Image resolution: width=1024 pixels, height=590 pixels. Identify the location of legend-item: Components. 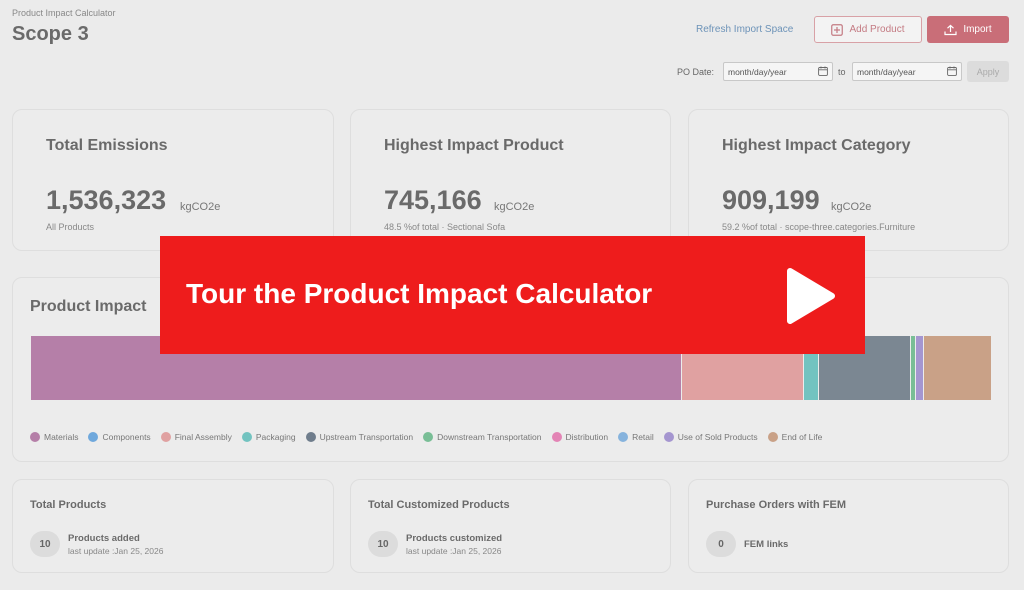
(119, 437).